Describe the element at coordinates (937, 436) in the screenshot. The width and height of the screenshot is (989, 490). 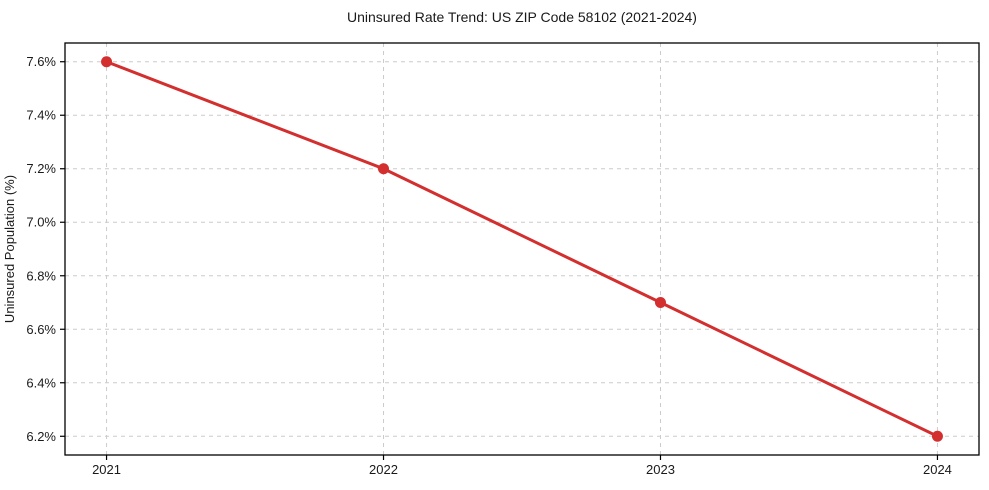
I see `data-point-2024` at that location.